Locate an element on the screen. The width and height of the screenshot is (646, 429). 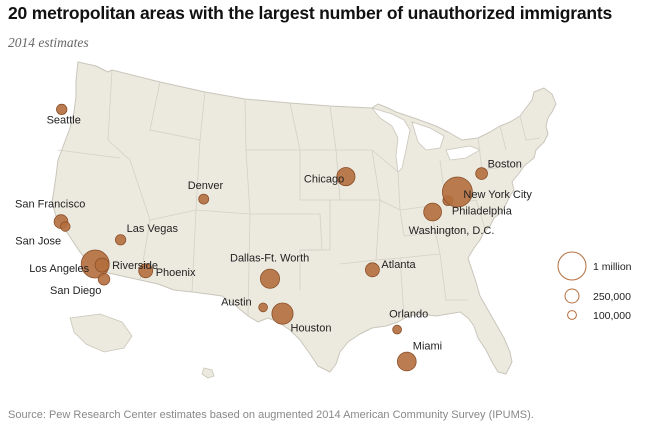
legend-label-250-000: 250,000 is located at coordinates (612, 297).